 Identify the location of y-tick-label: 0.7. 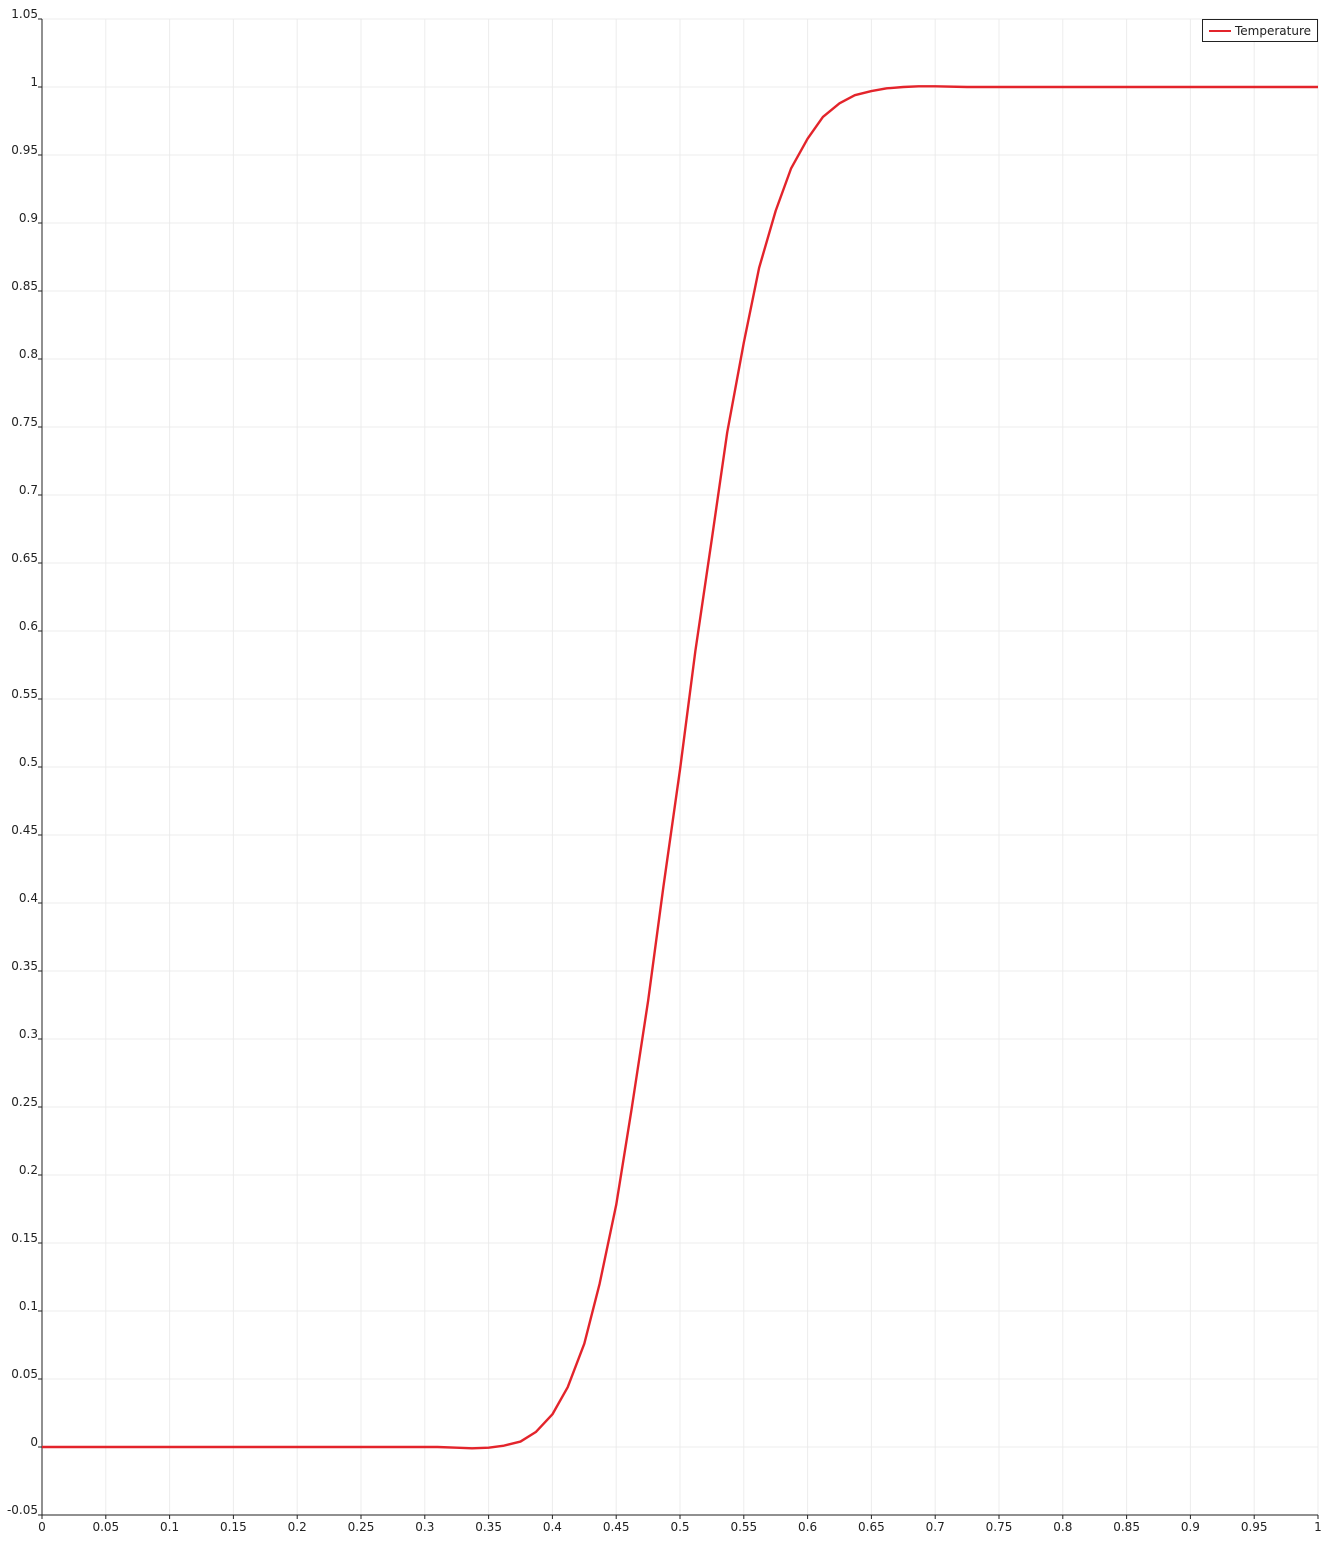
(28, 490).